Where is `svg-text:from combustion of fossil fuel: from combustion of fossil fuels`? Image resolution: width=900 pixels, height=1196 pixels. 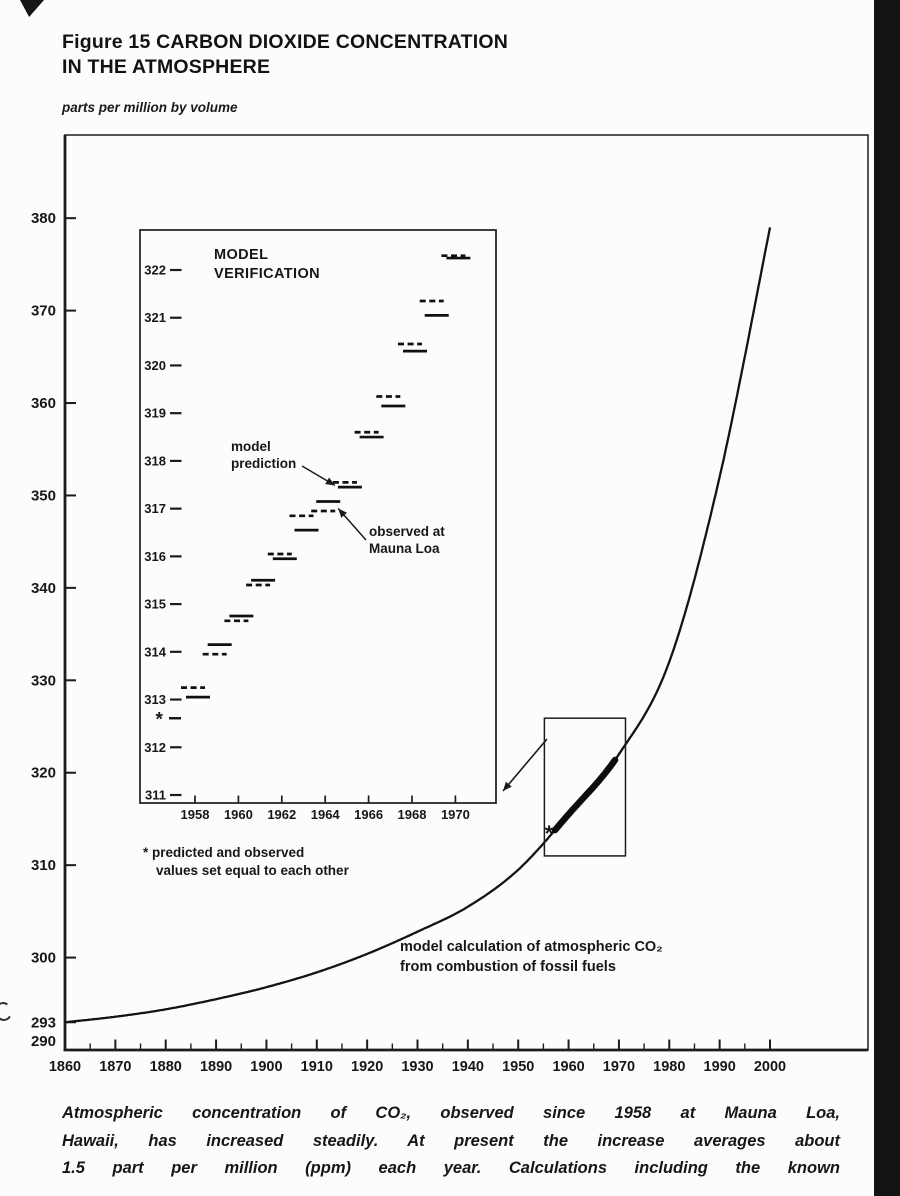 svg-text:from combustion of fossil fuel: from combustion of fossil fuels is located at coordinates (508, 967).